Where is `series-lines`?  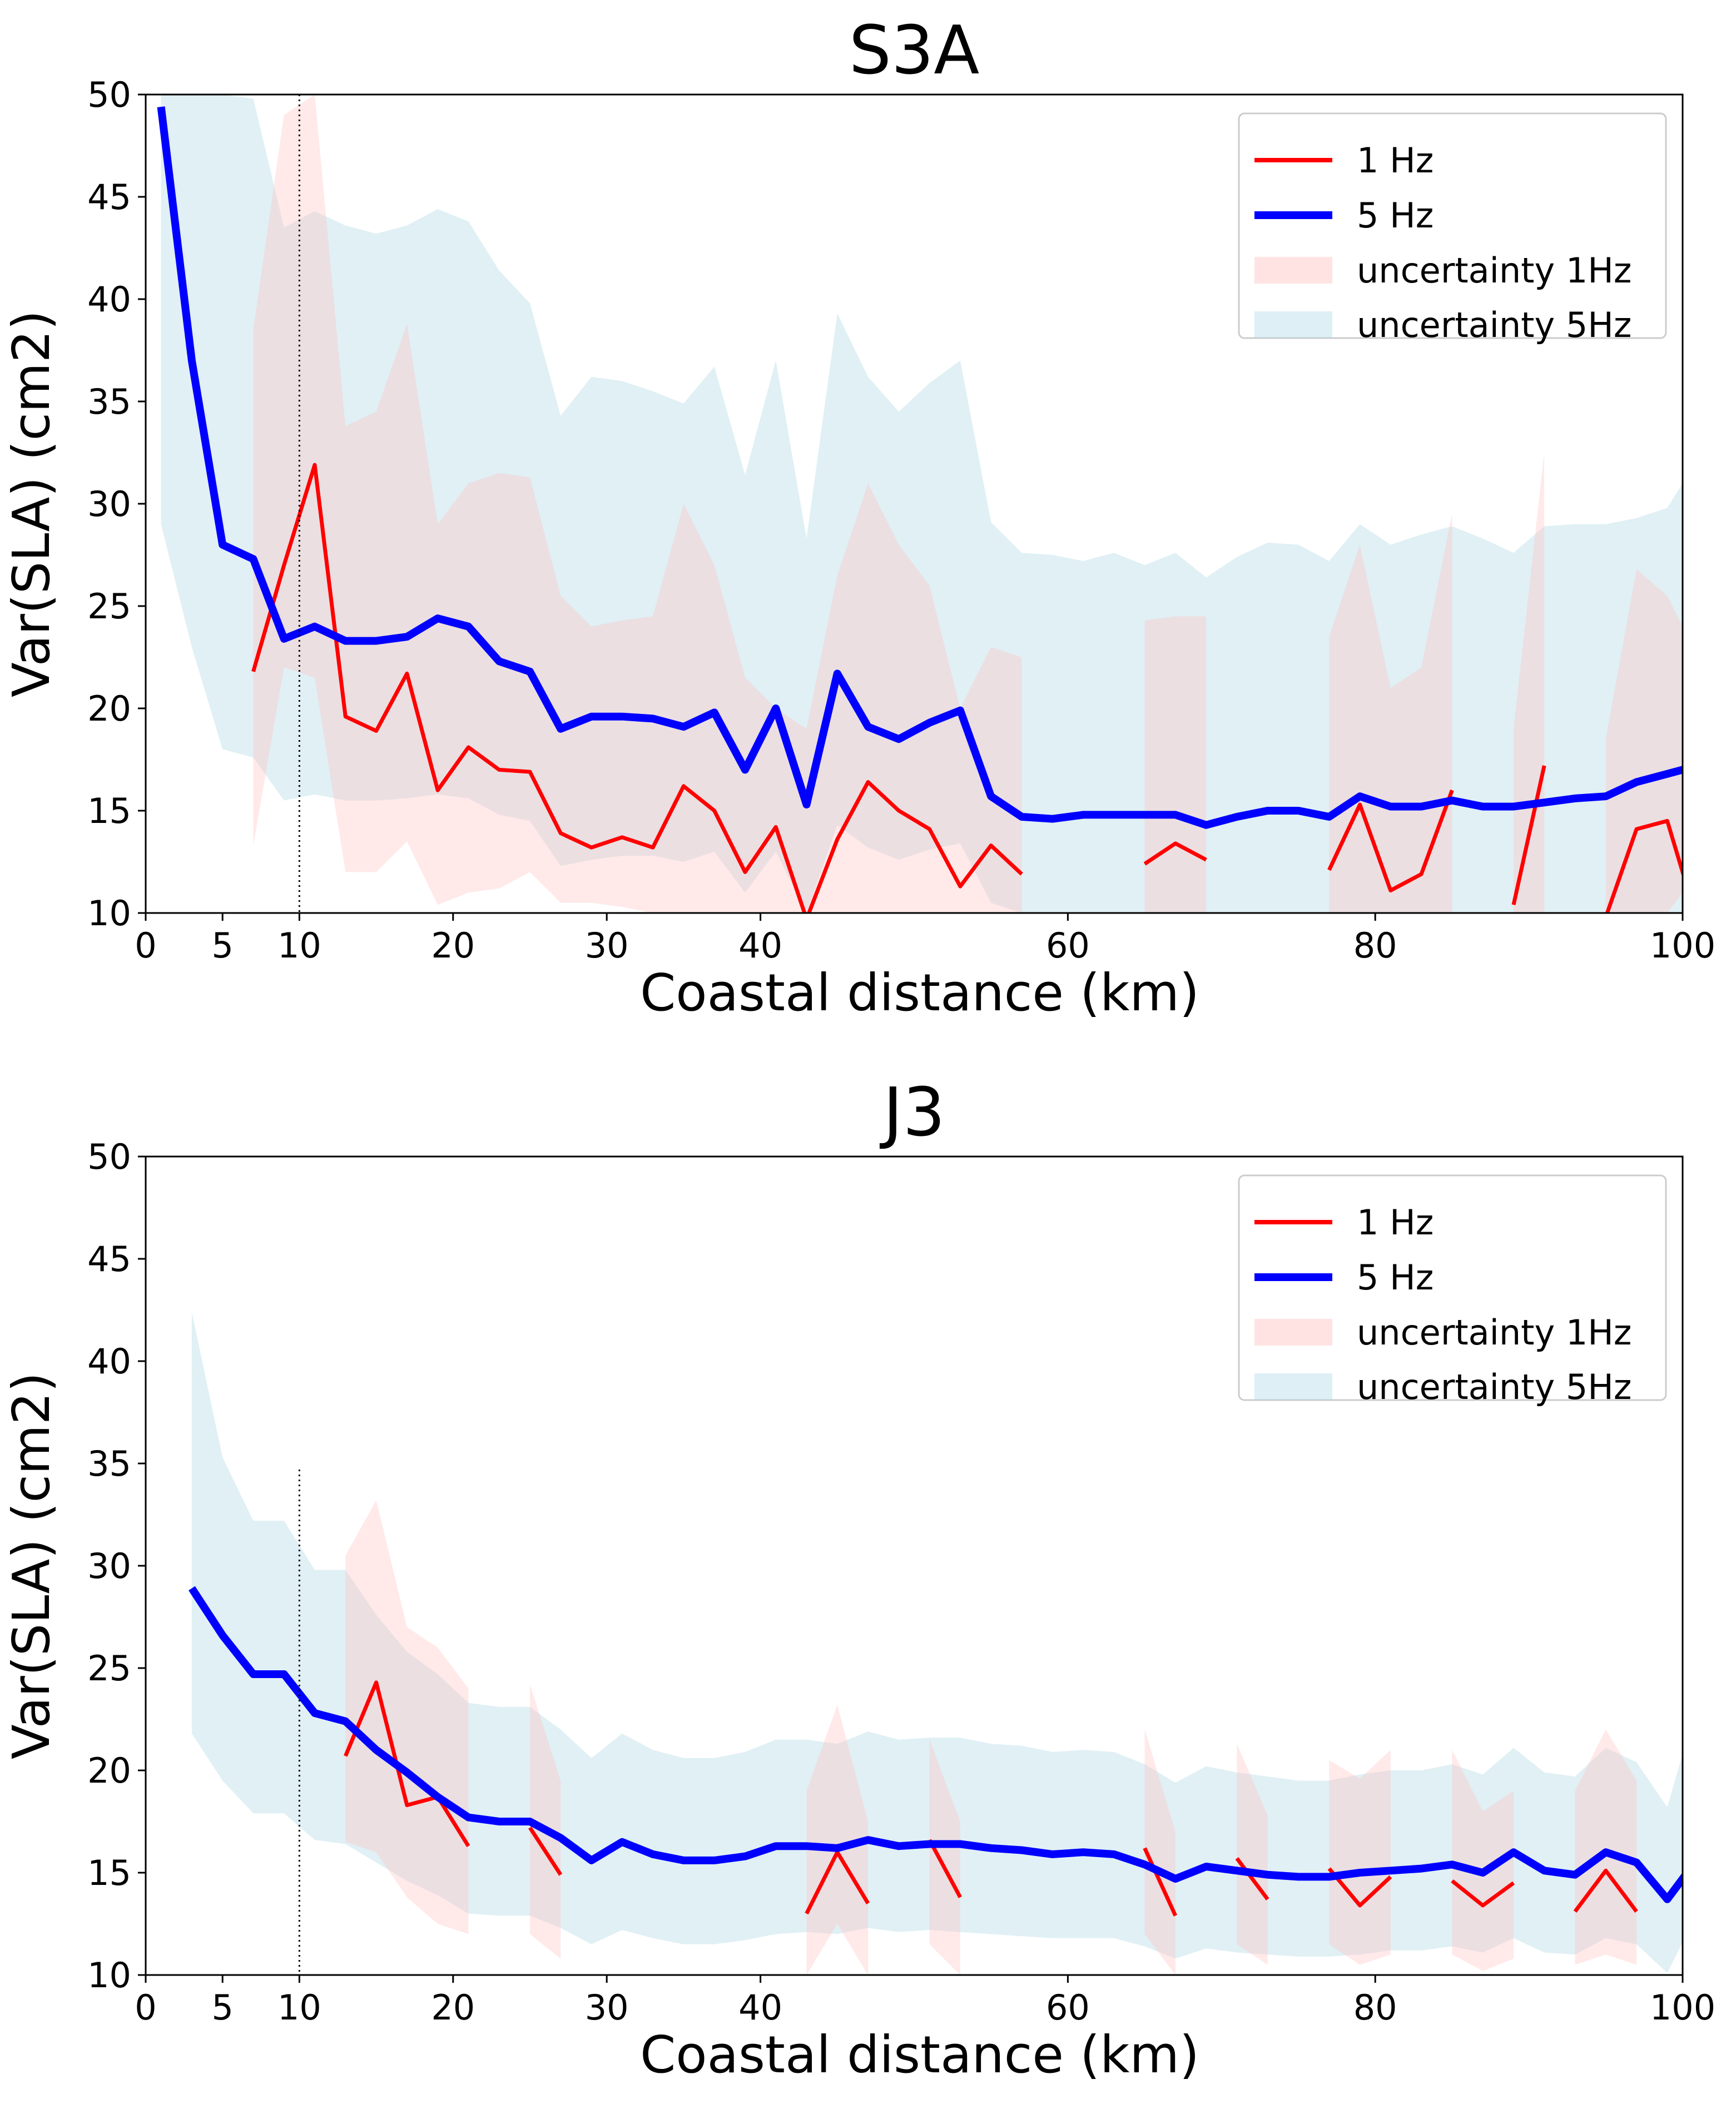
series-lines is located at coordinates (936, 1751).